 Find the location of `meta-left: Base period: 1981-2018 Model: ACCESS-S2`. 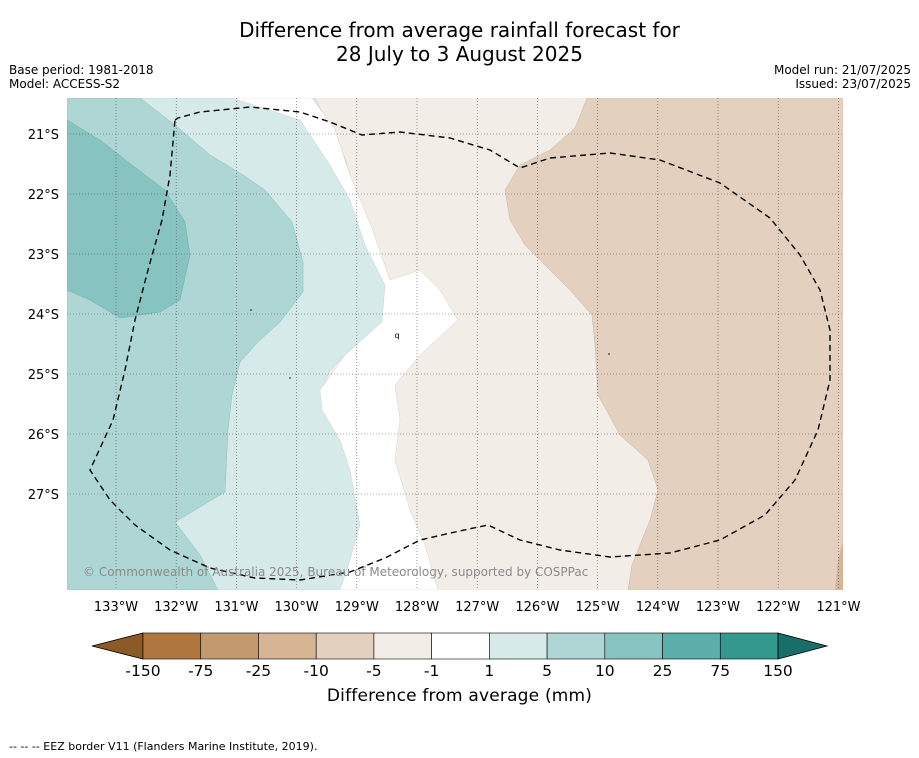

meta-left: Base period: 1981-2018 Model: ACCESS-S2 is located at coordinates (81, 77).